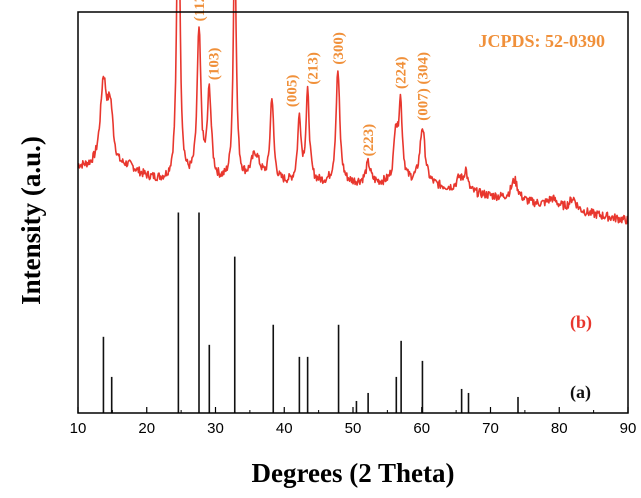 The width and height of the screenshot is (641, 498). Describe the element at coordinates (146, 428) in the screenshot. I see `x-tick-label: 20` at that location.